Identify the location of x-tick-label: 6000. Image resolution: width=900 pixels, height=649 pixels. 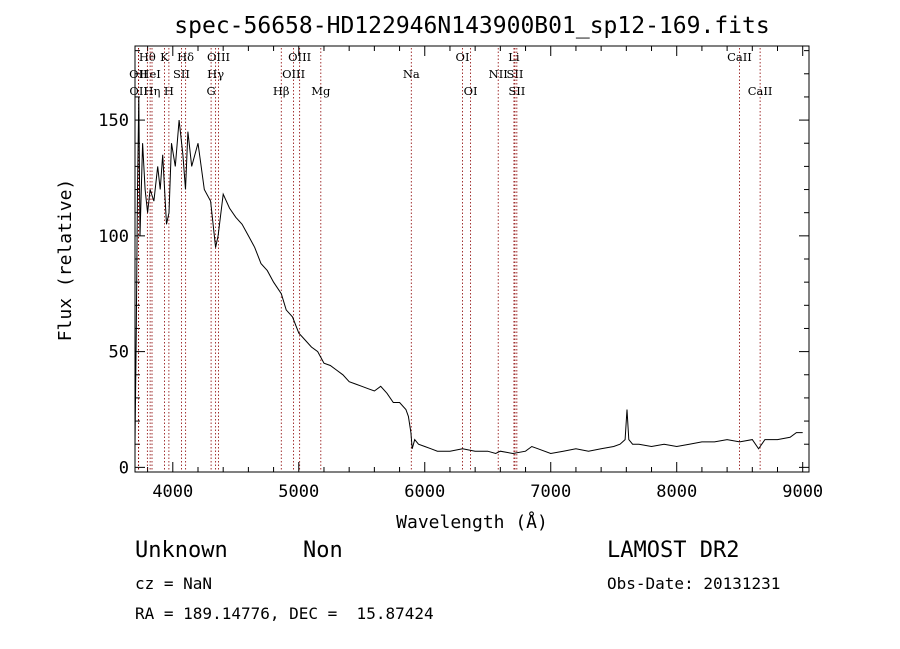
(424, 492).